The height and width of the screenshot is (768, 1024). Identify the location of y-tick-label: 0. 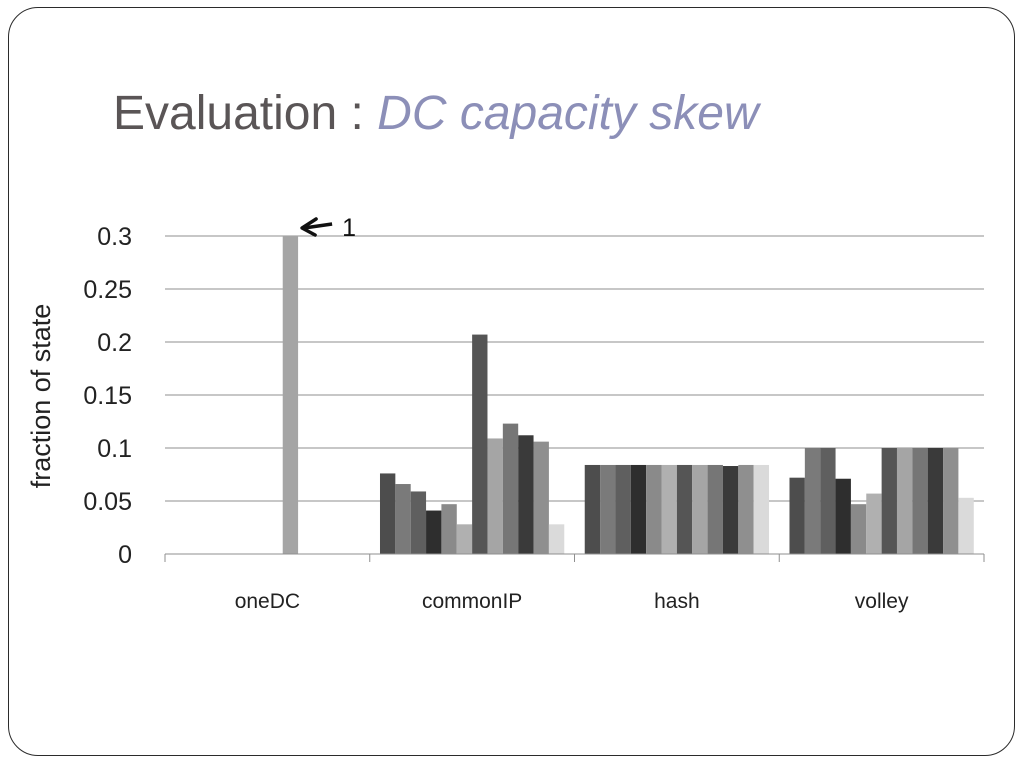
(125, 555).